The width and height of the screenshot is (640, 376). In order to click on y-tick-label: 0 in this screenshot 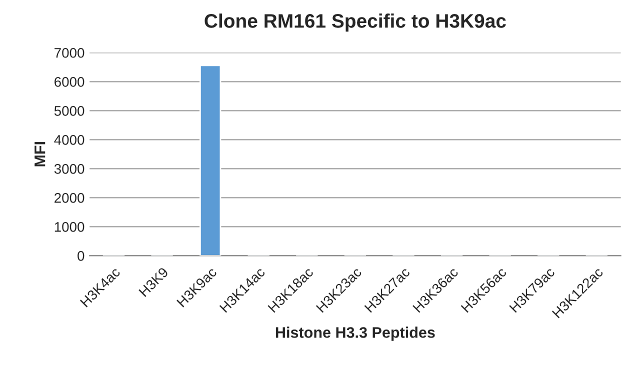, I will do `click(81, 256)`.